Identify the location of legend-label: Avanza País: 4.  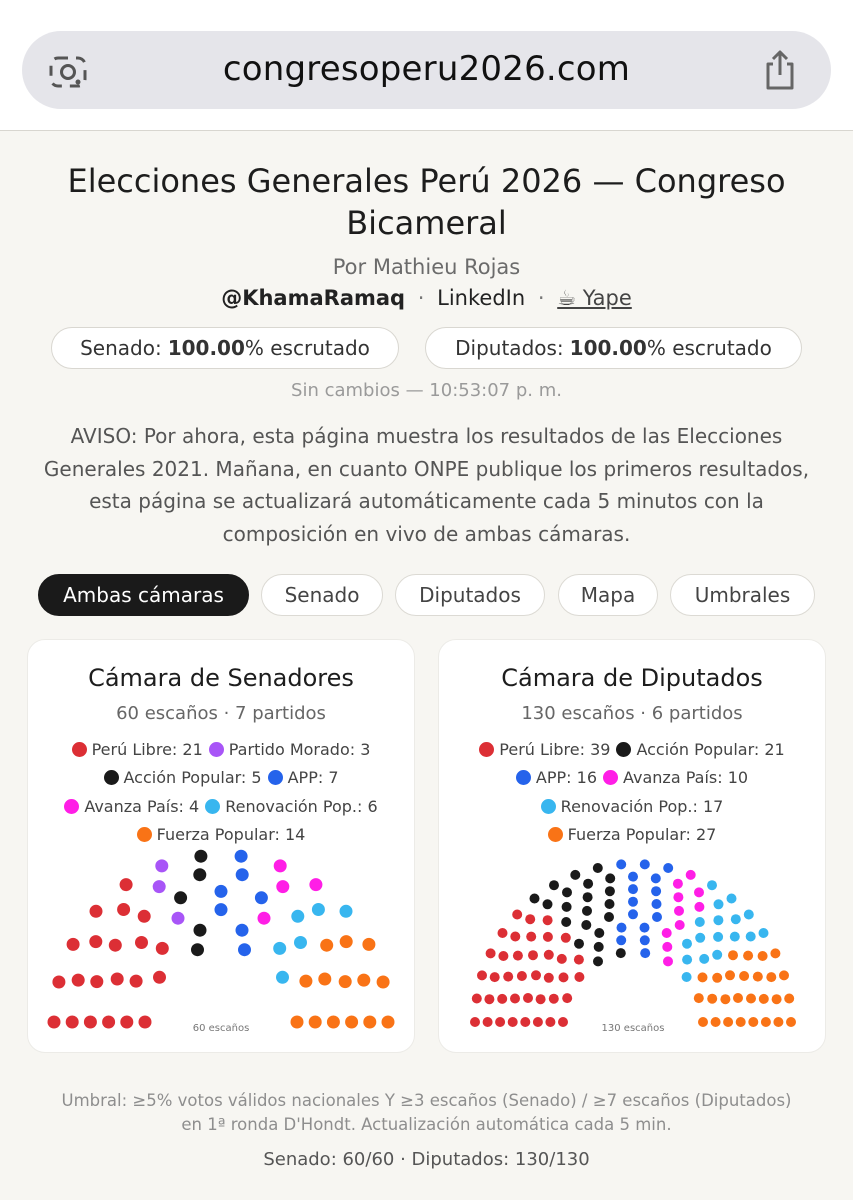
(142, 806).